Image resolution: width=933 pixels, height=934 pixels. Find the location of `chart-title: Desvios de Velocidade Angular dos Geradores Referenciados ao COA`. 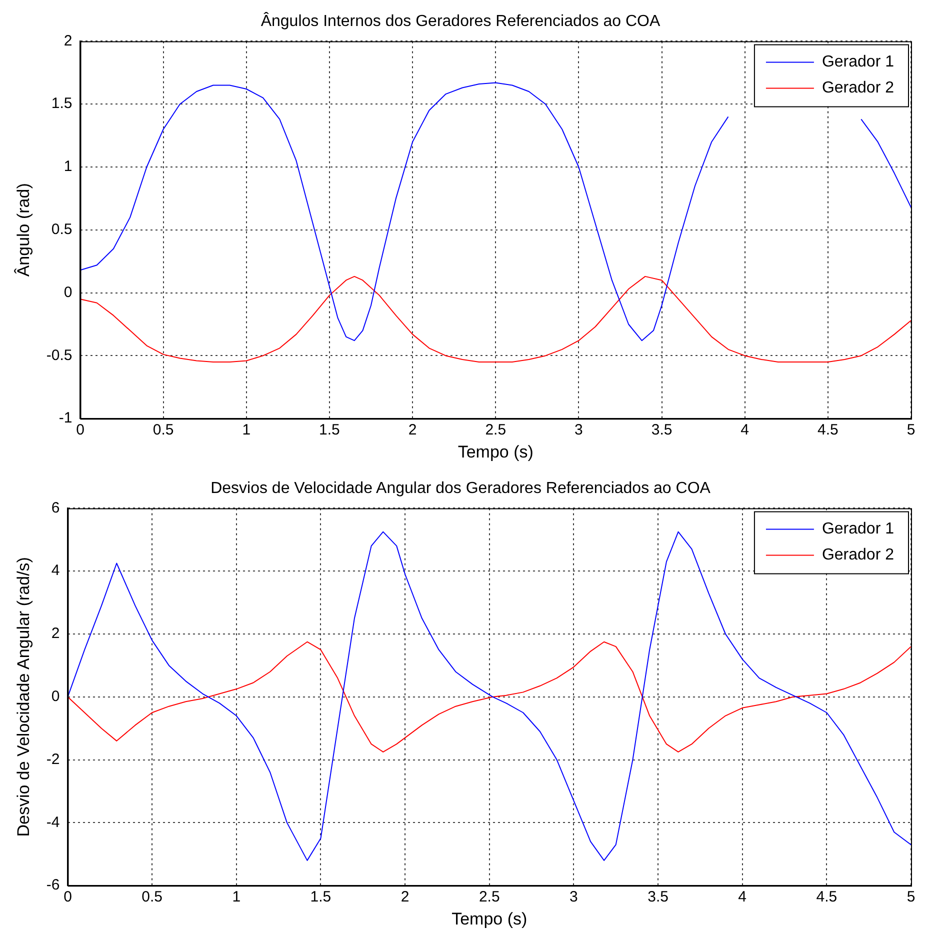

chart-title: Desvios de Velocidade Angular dos Geradores Referenciados ao COA is located at coordinates (460, 489).